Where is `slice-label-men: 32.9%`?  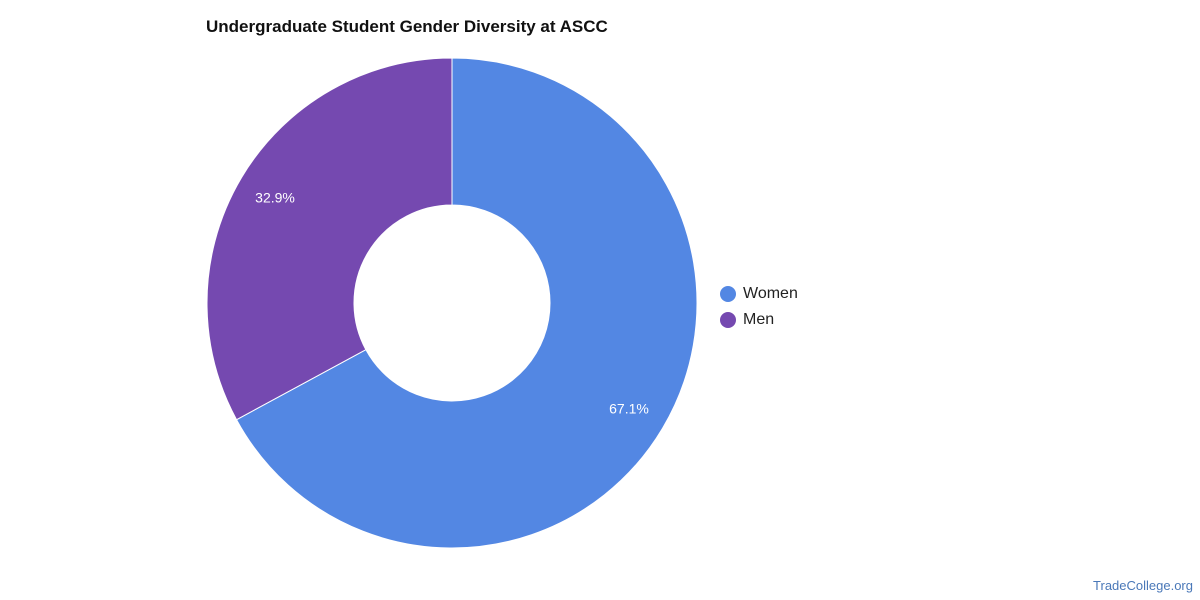
slice-label-men: 32.9% is located at coordinates (275, 198).